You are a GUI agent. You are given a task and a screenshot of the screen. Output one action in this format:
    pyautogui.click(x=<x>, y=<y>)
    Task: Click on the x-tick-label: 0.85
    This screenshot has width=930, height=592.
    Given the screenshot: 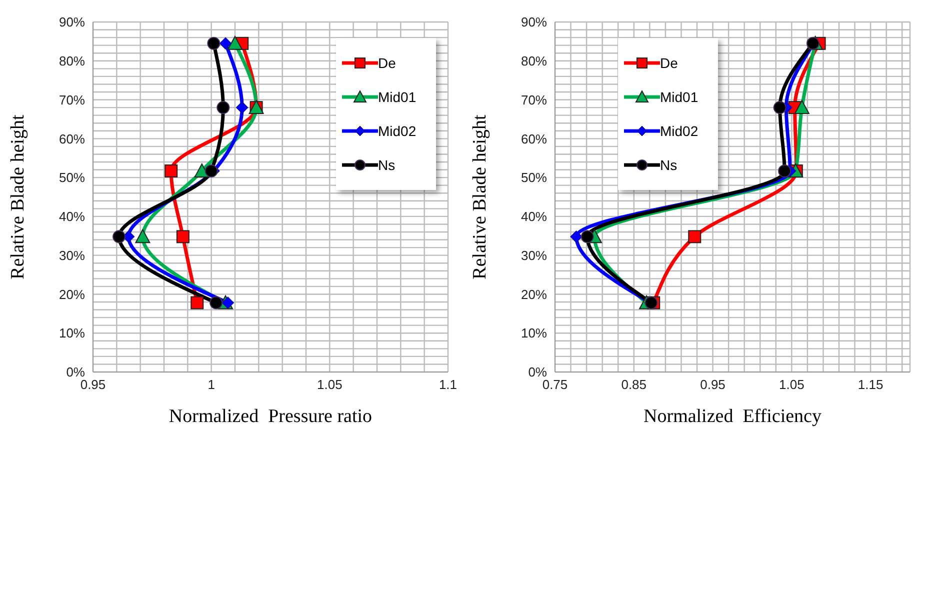 What is the action you would take?
    pyautogui.click(x=634, y=384)
    